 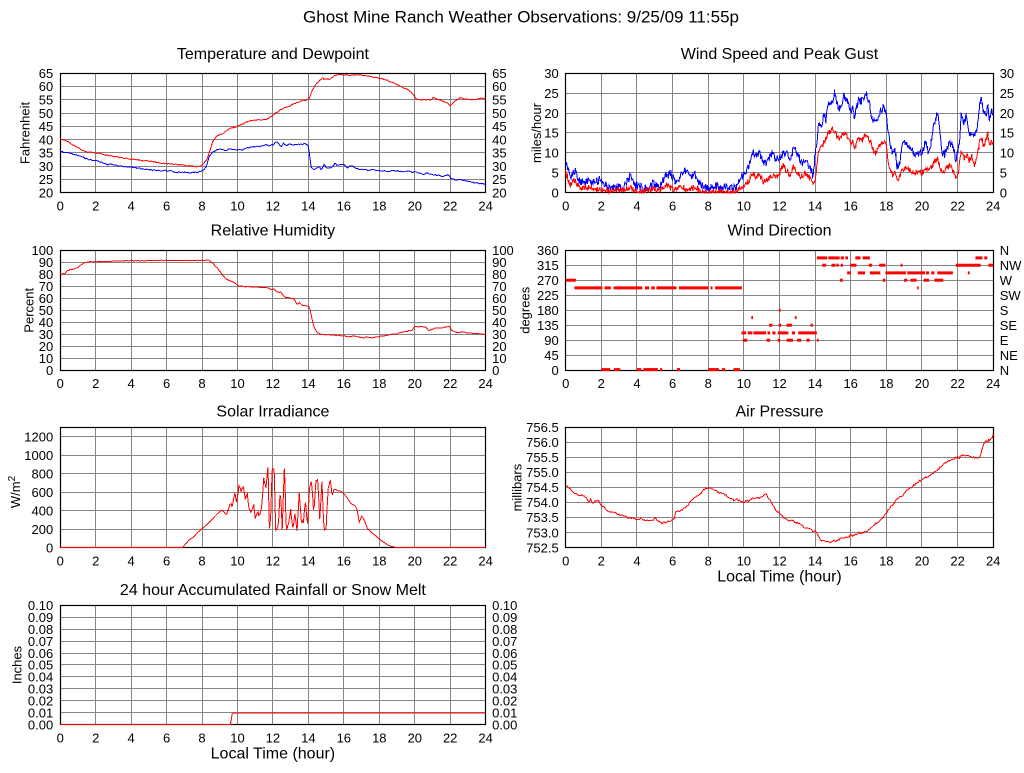 I want to click on svg-text: 400, so click(x=42, y=510).